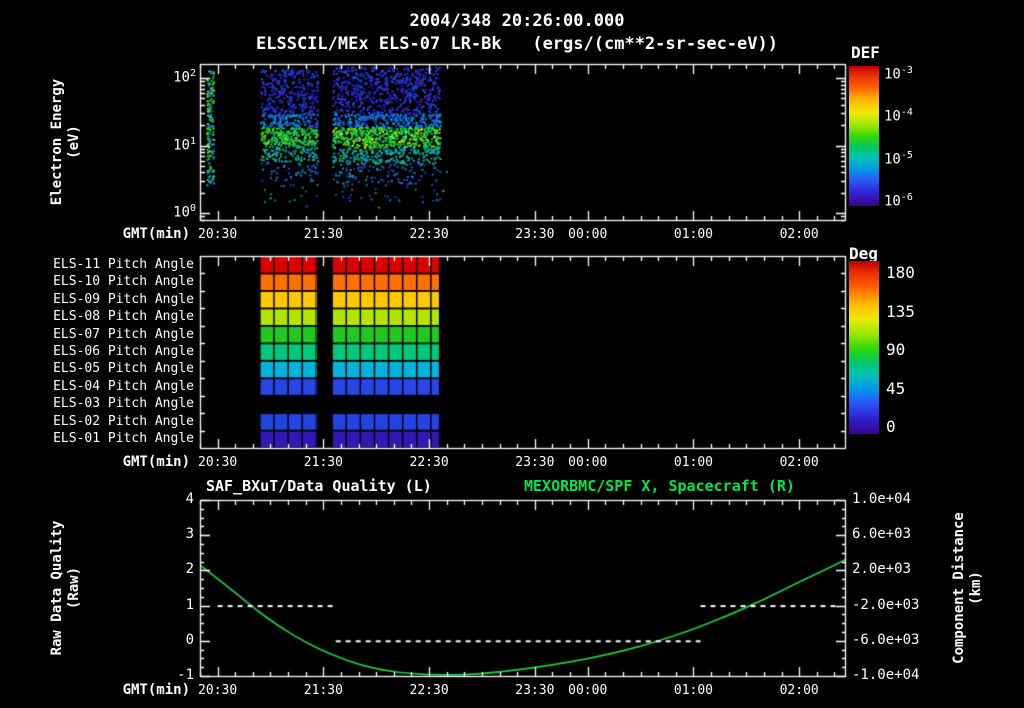 The height and width of the screenshot is (708, 1024). Describe the element at coordinates (898, 200) in the screenshot. I see `def-colorbar-tick-label: 10⁻⁶` at that location.